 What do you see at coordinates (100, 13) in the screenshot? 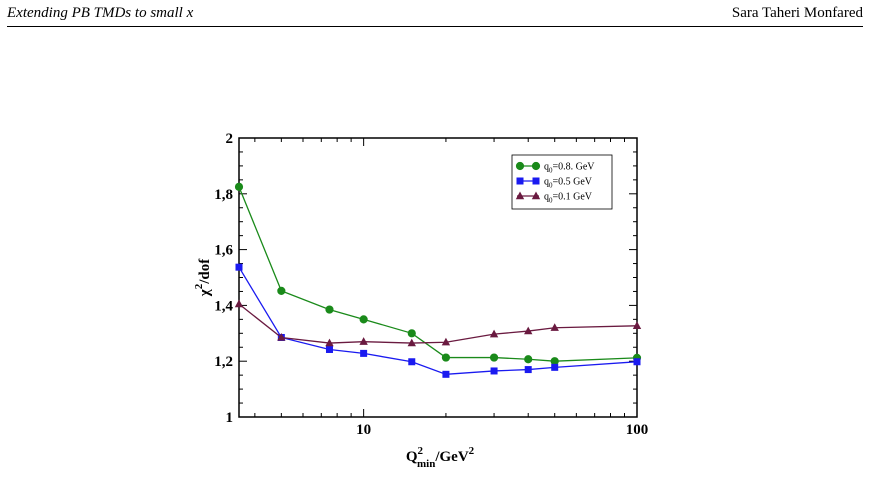
I see `header-title: Extending PB TMDs to small x` at bounding box center [100, 13].